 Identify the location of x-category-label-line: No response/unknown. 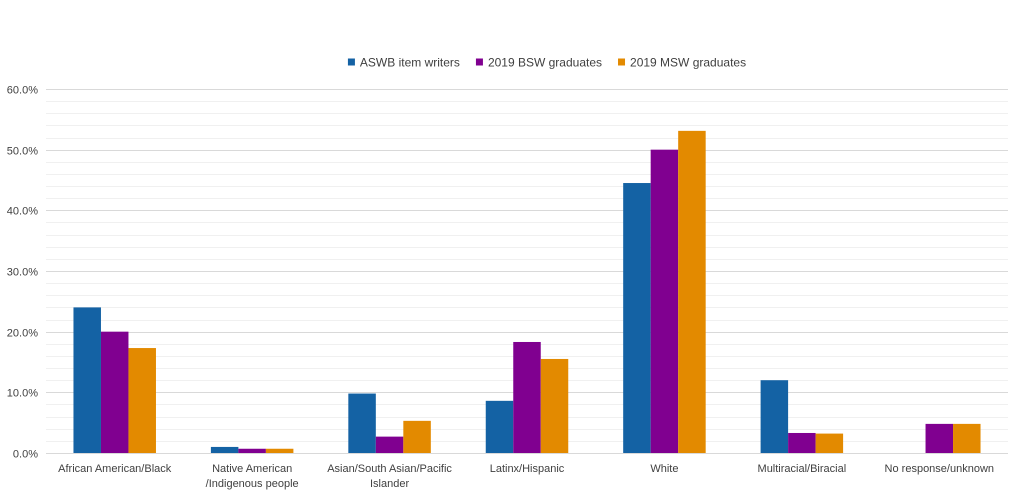
(939, 469).